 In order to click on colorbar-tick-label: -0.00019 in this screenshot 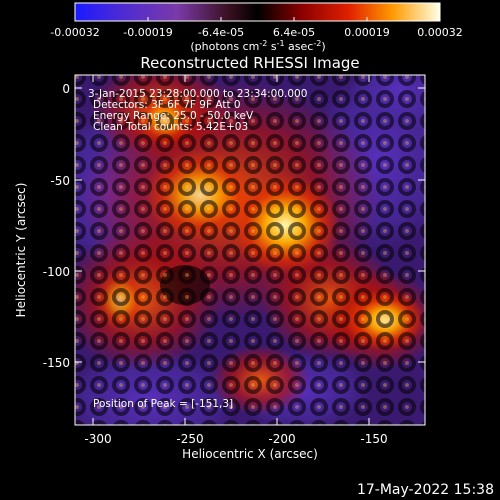, I will do `click(147, 32)`.